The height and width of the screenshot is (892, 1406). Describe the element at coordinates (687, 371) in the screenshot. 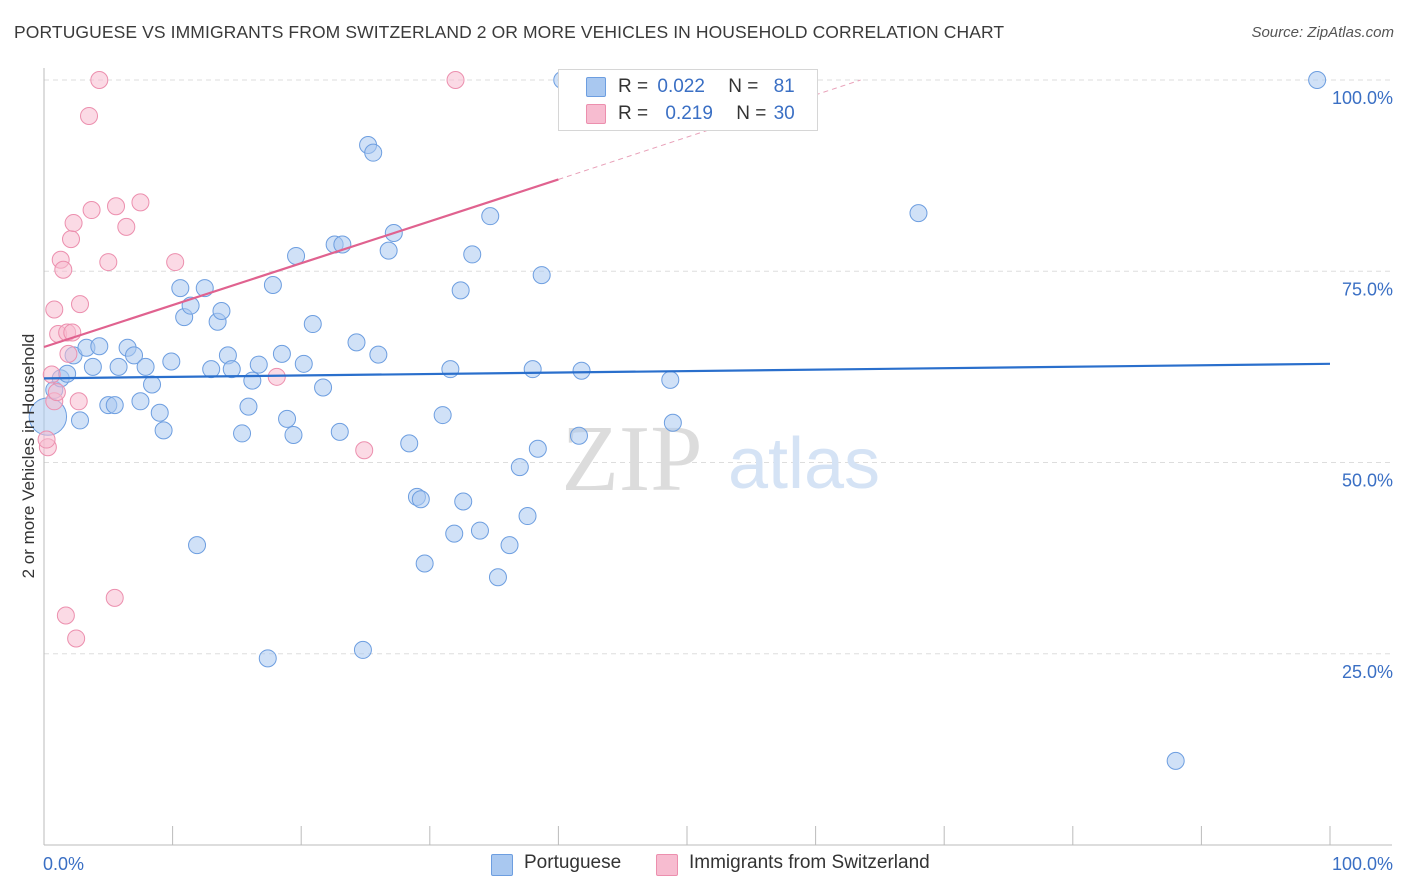

I see `trend-line-portuguese` at that location.